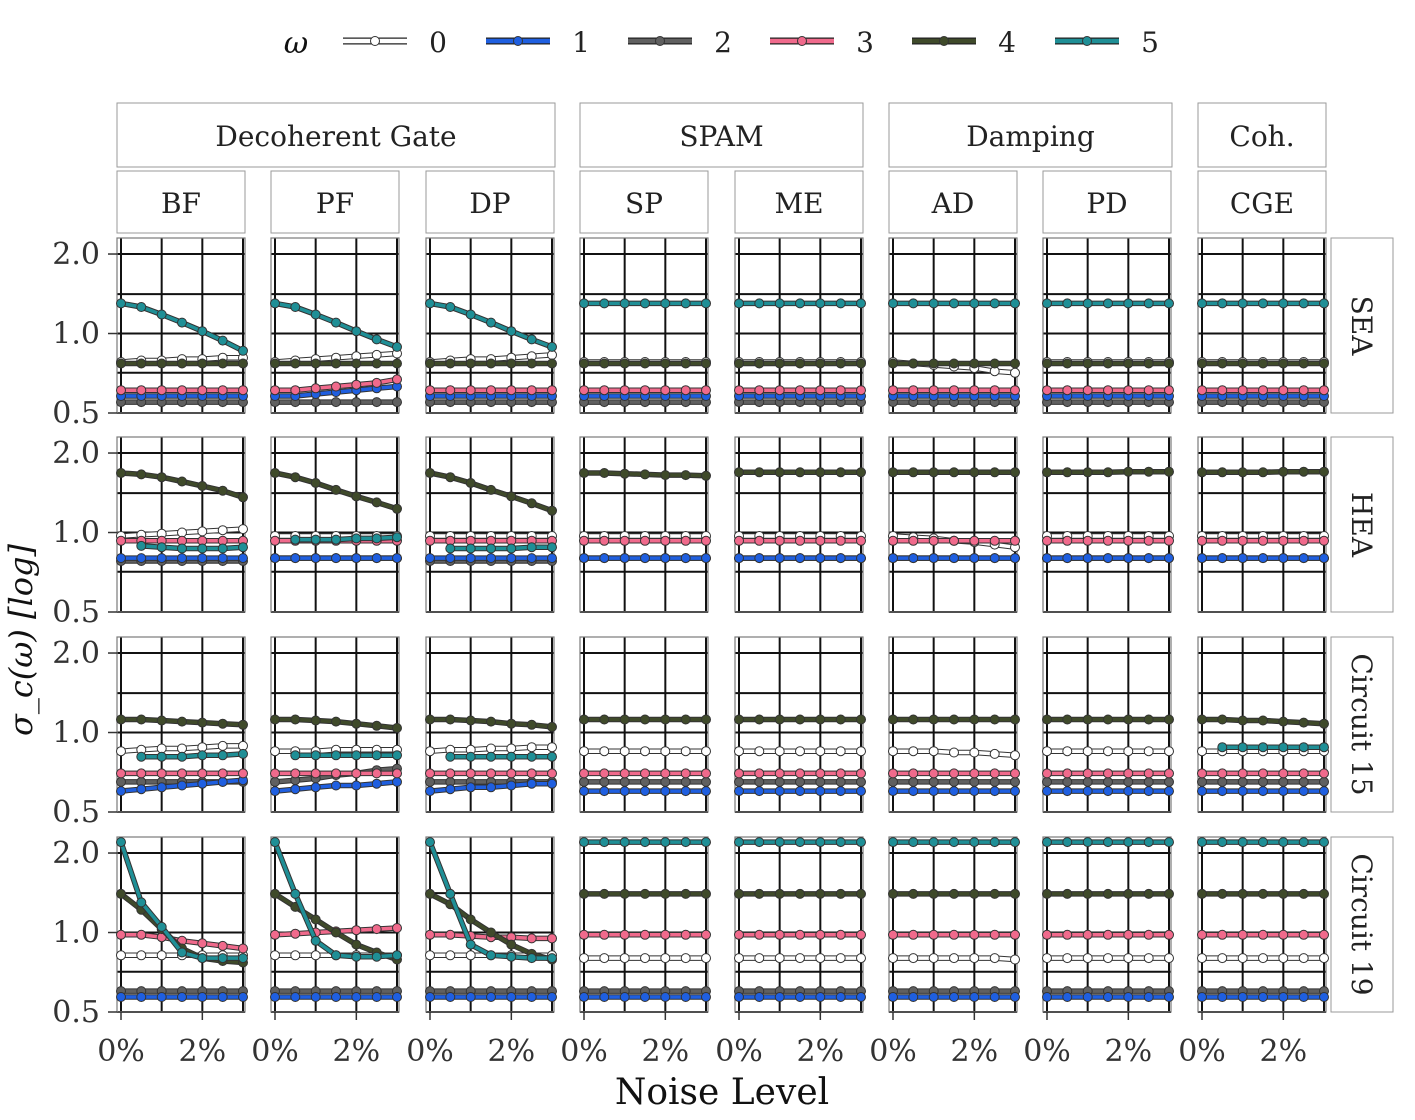 This screenshot has width=1415, height=1120. I want to click on column-strip-label: DP, so click(489, 203).